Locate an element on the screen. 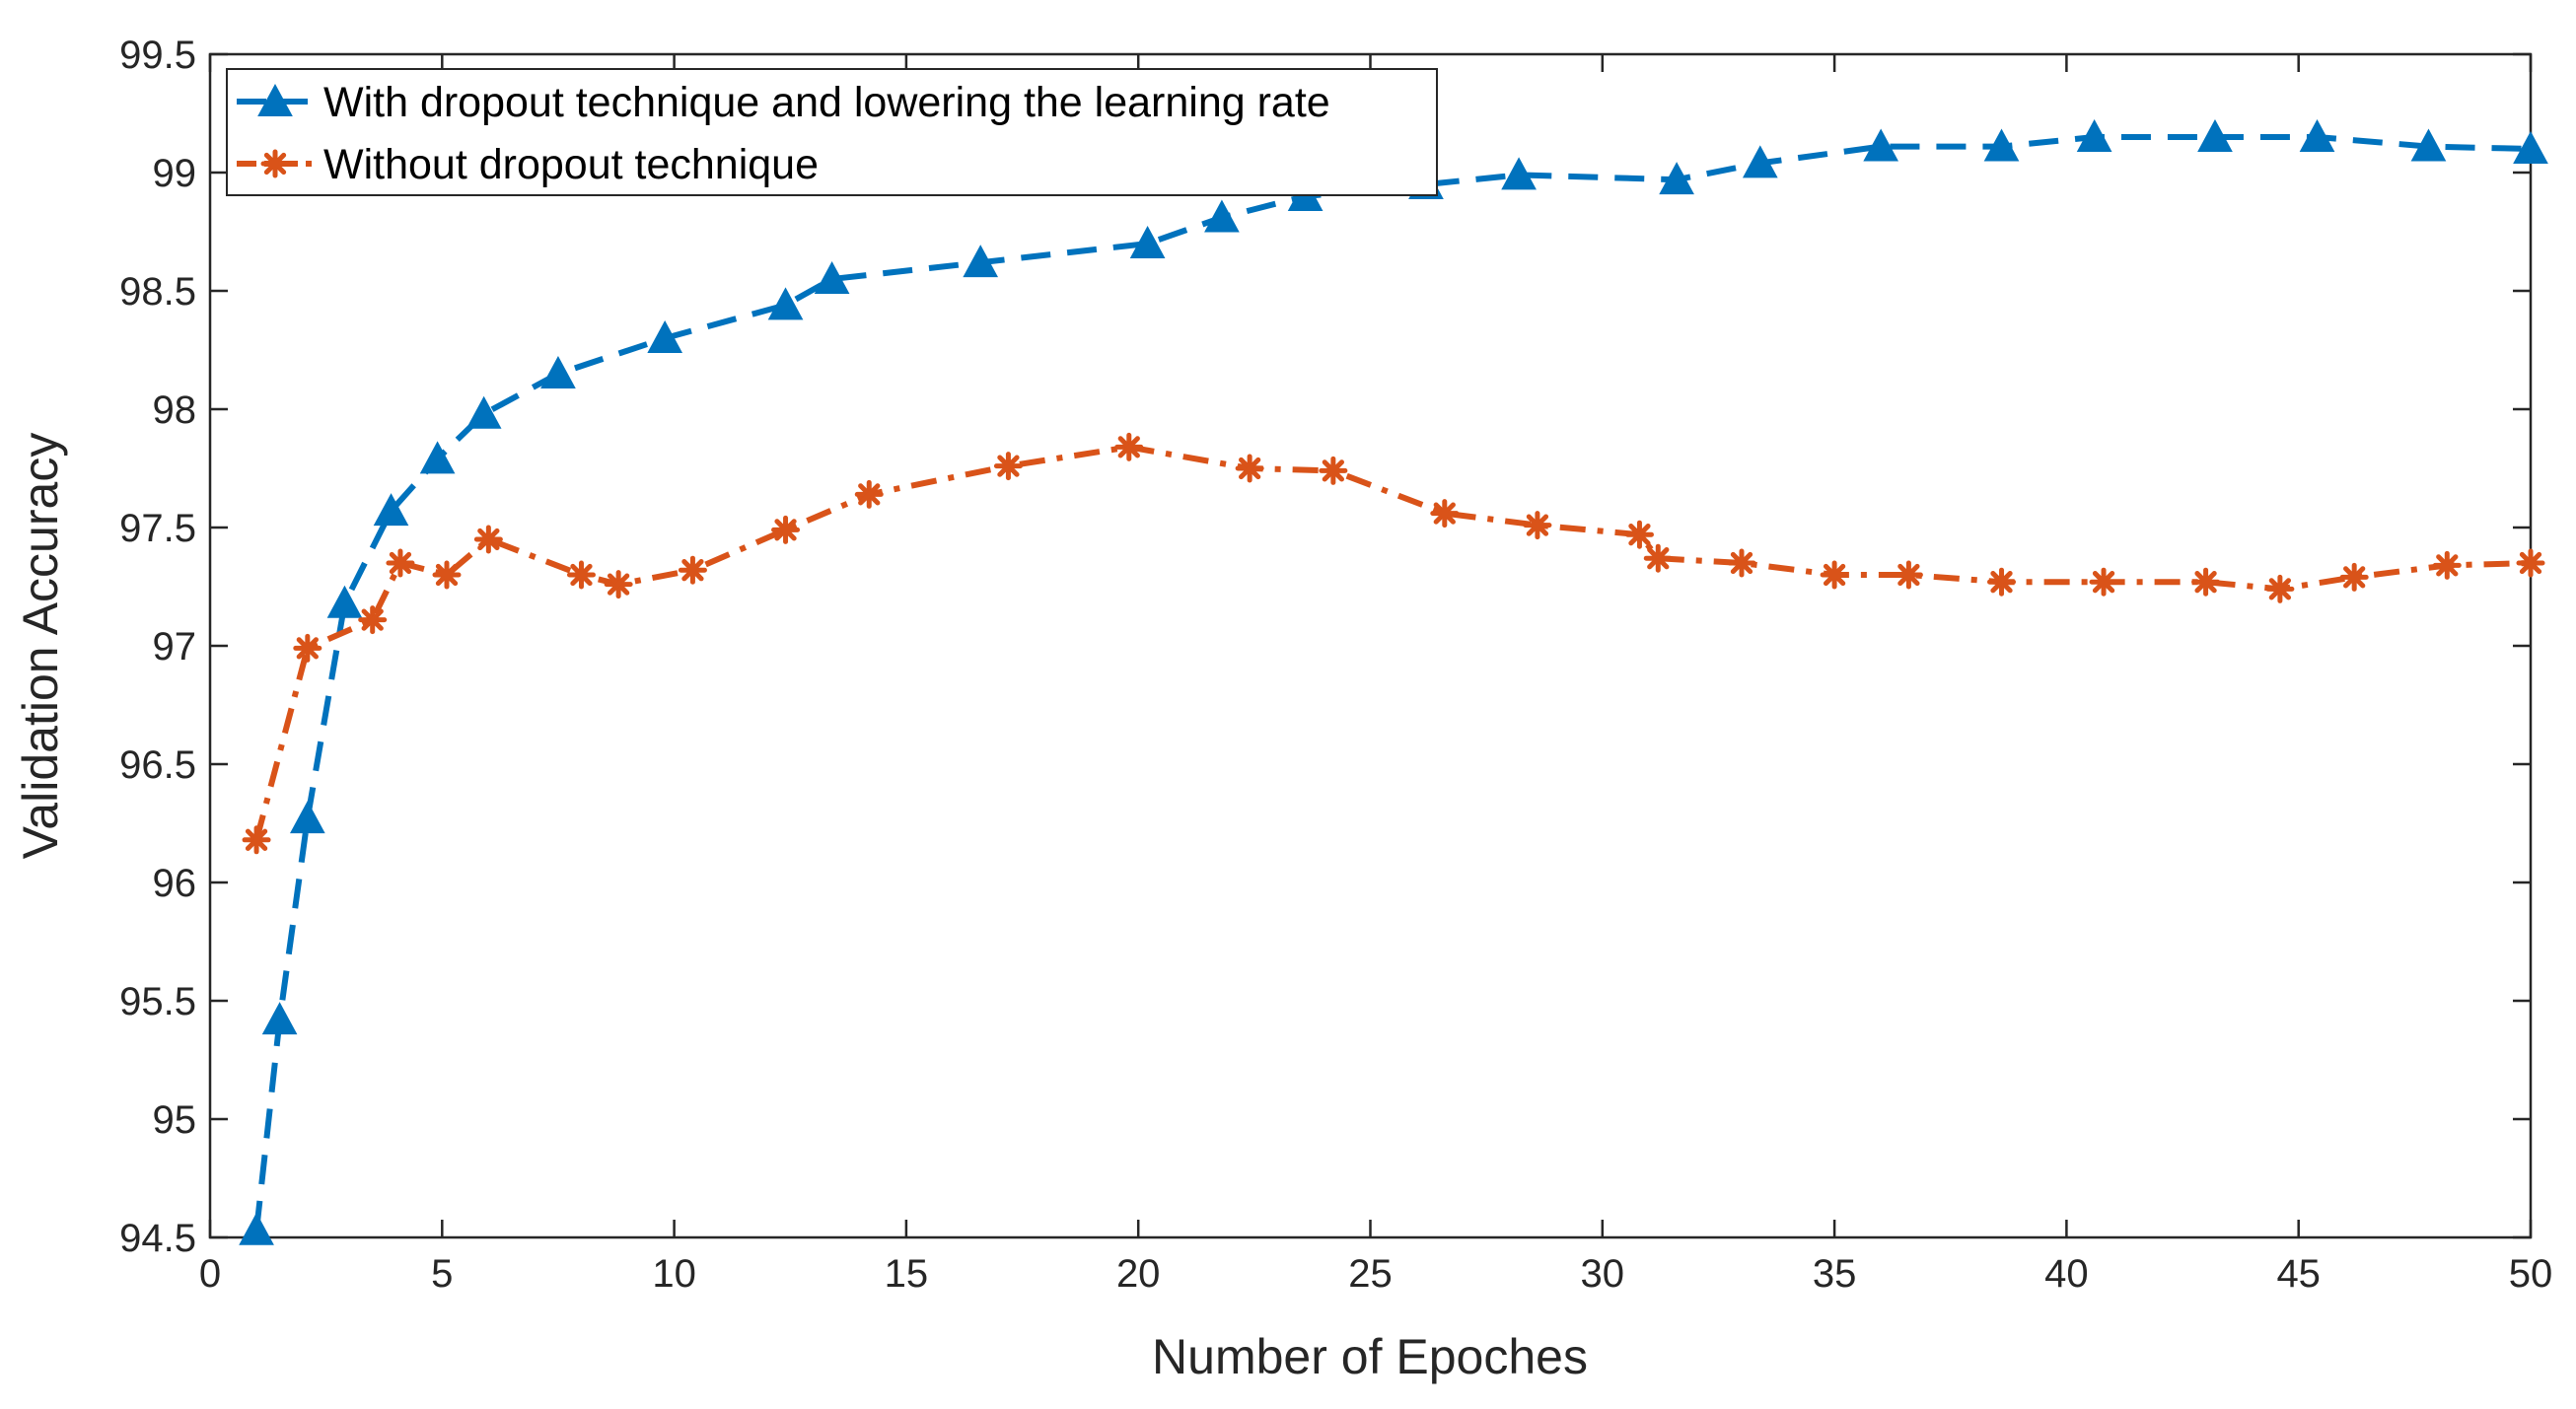  legend-marker-asterisk is located at coordinates (275, 163).